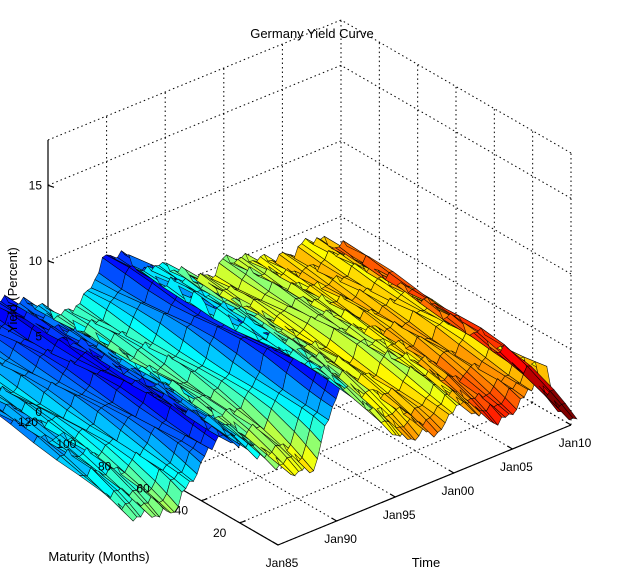 This screenshot has width=628, height=572. I want to click on y-tick-label: 60, so click(143, 489).